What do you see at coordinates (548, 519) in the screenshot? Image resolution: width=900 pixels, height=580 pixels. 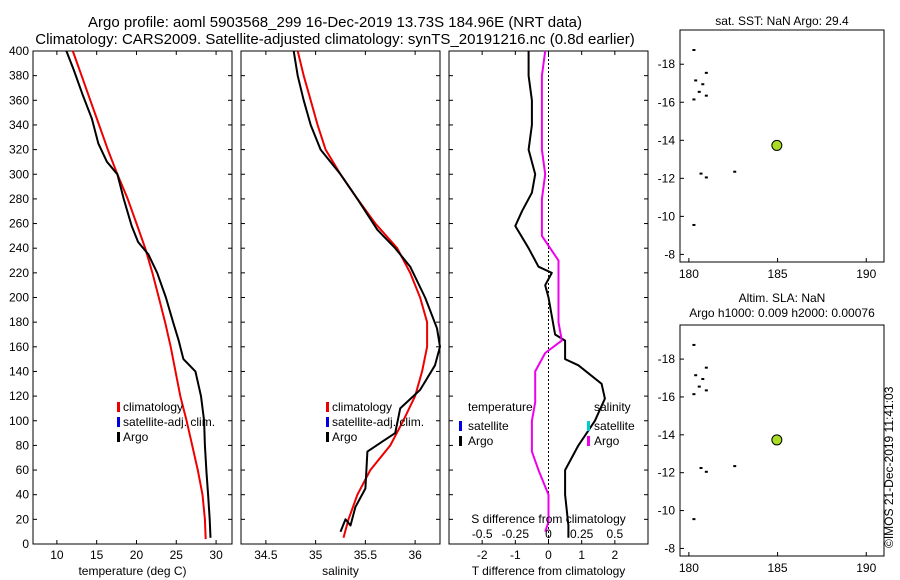 I see `salinity-difference-label: S difference from climatology` at bounding box center [548, 519].